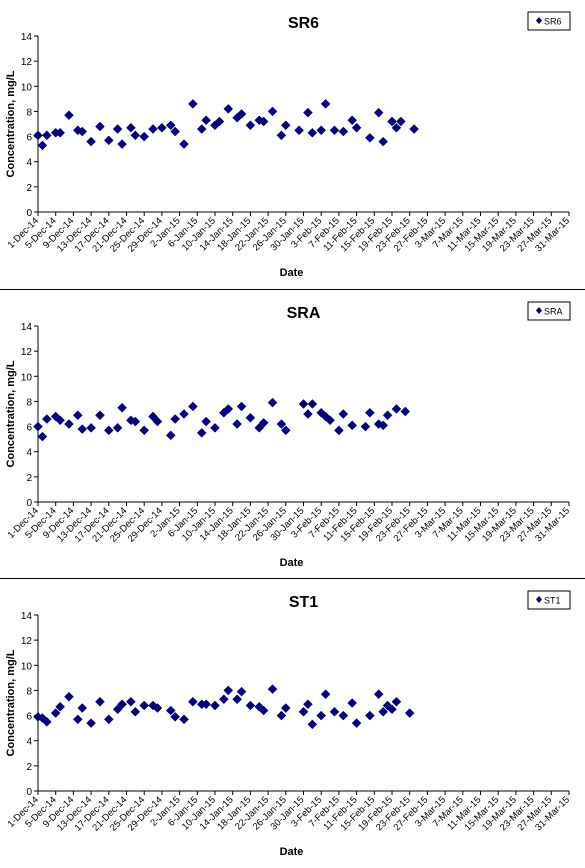  I want to click on legend-box, so click(549, 21).